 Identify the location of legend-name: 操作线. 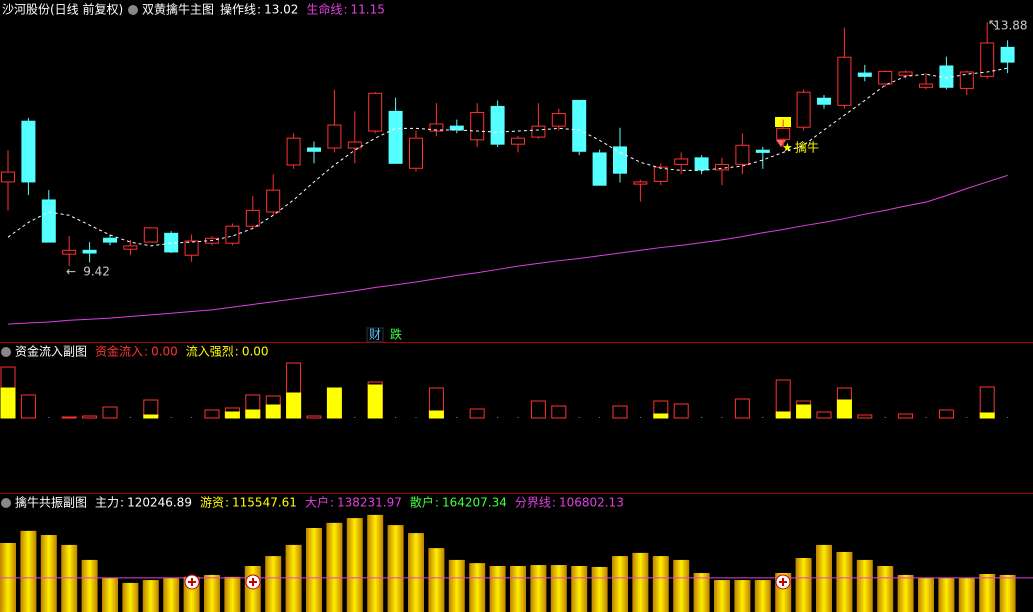
(238, 9).